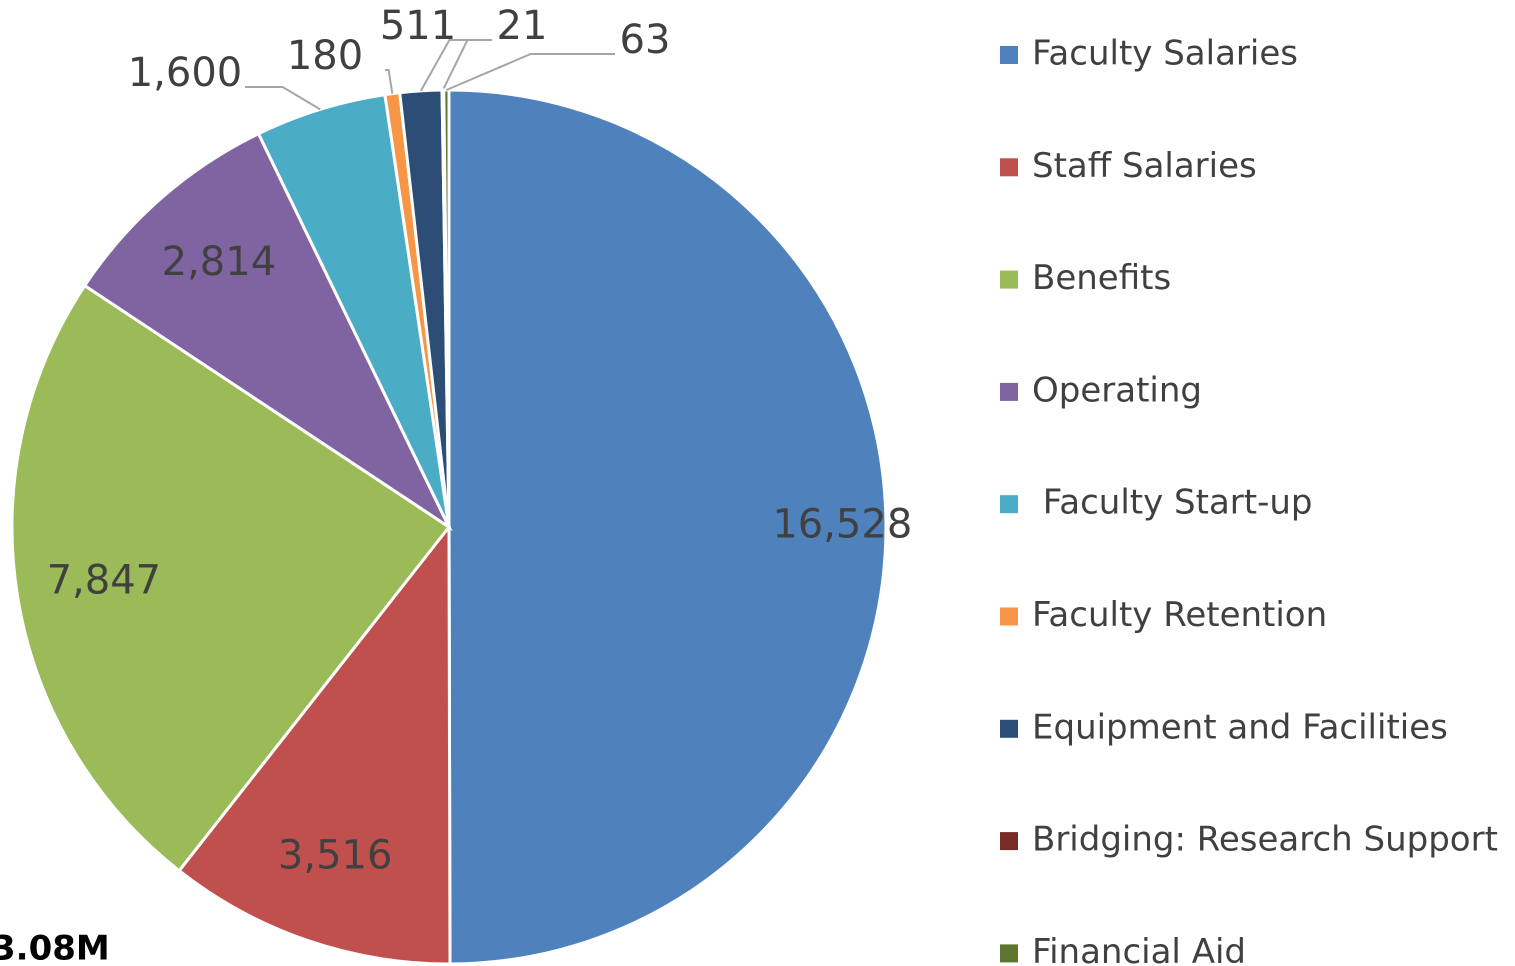 Image resolution: width=1515 pixels, height=966 pixels. Describe the element at coordinates (1139, 949) in the screenshot. I see `legend-label: Financial Aid` at that location.